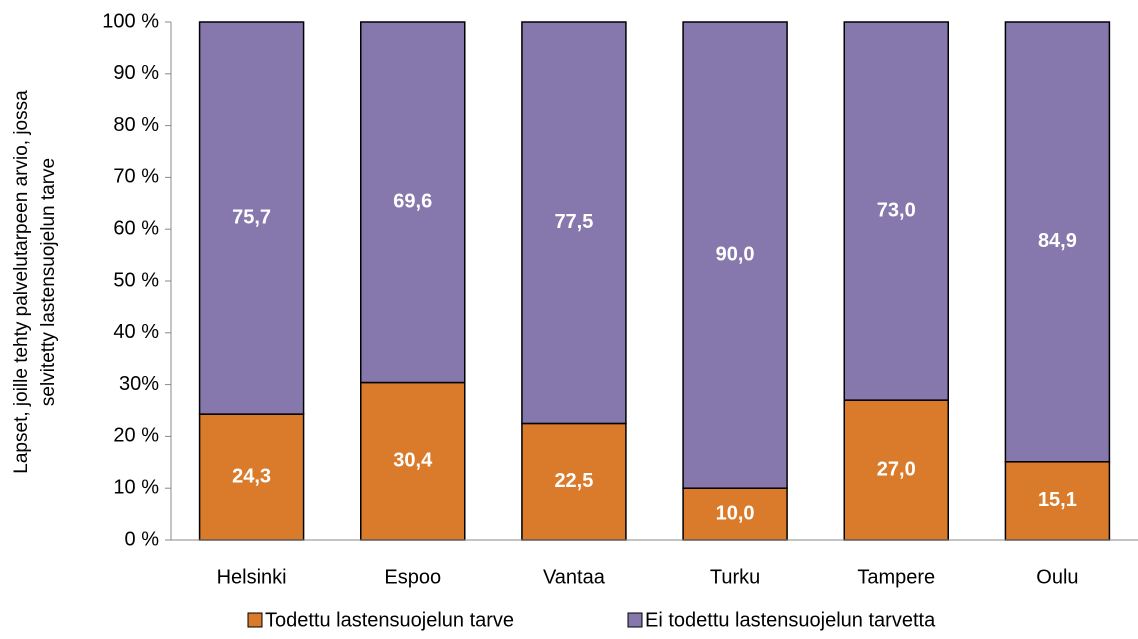 Image resolution: width=1138 pixels, height=639 pixels. I want to click on y-tick-label: 10 %, so click(136, 487).